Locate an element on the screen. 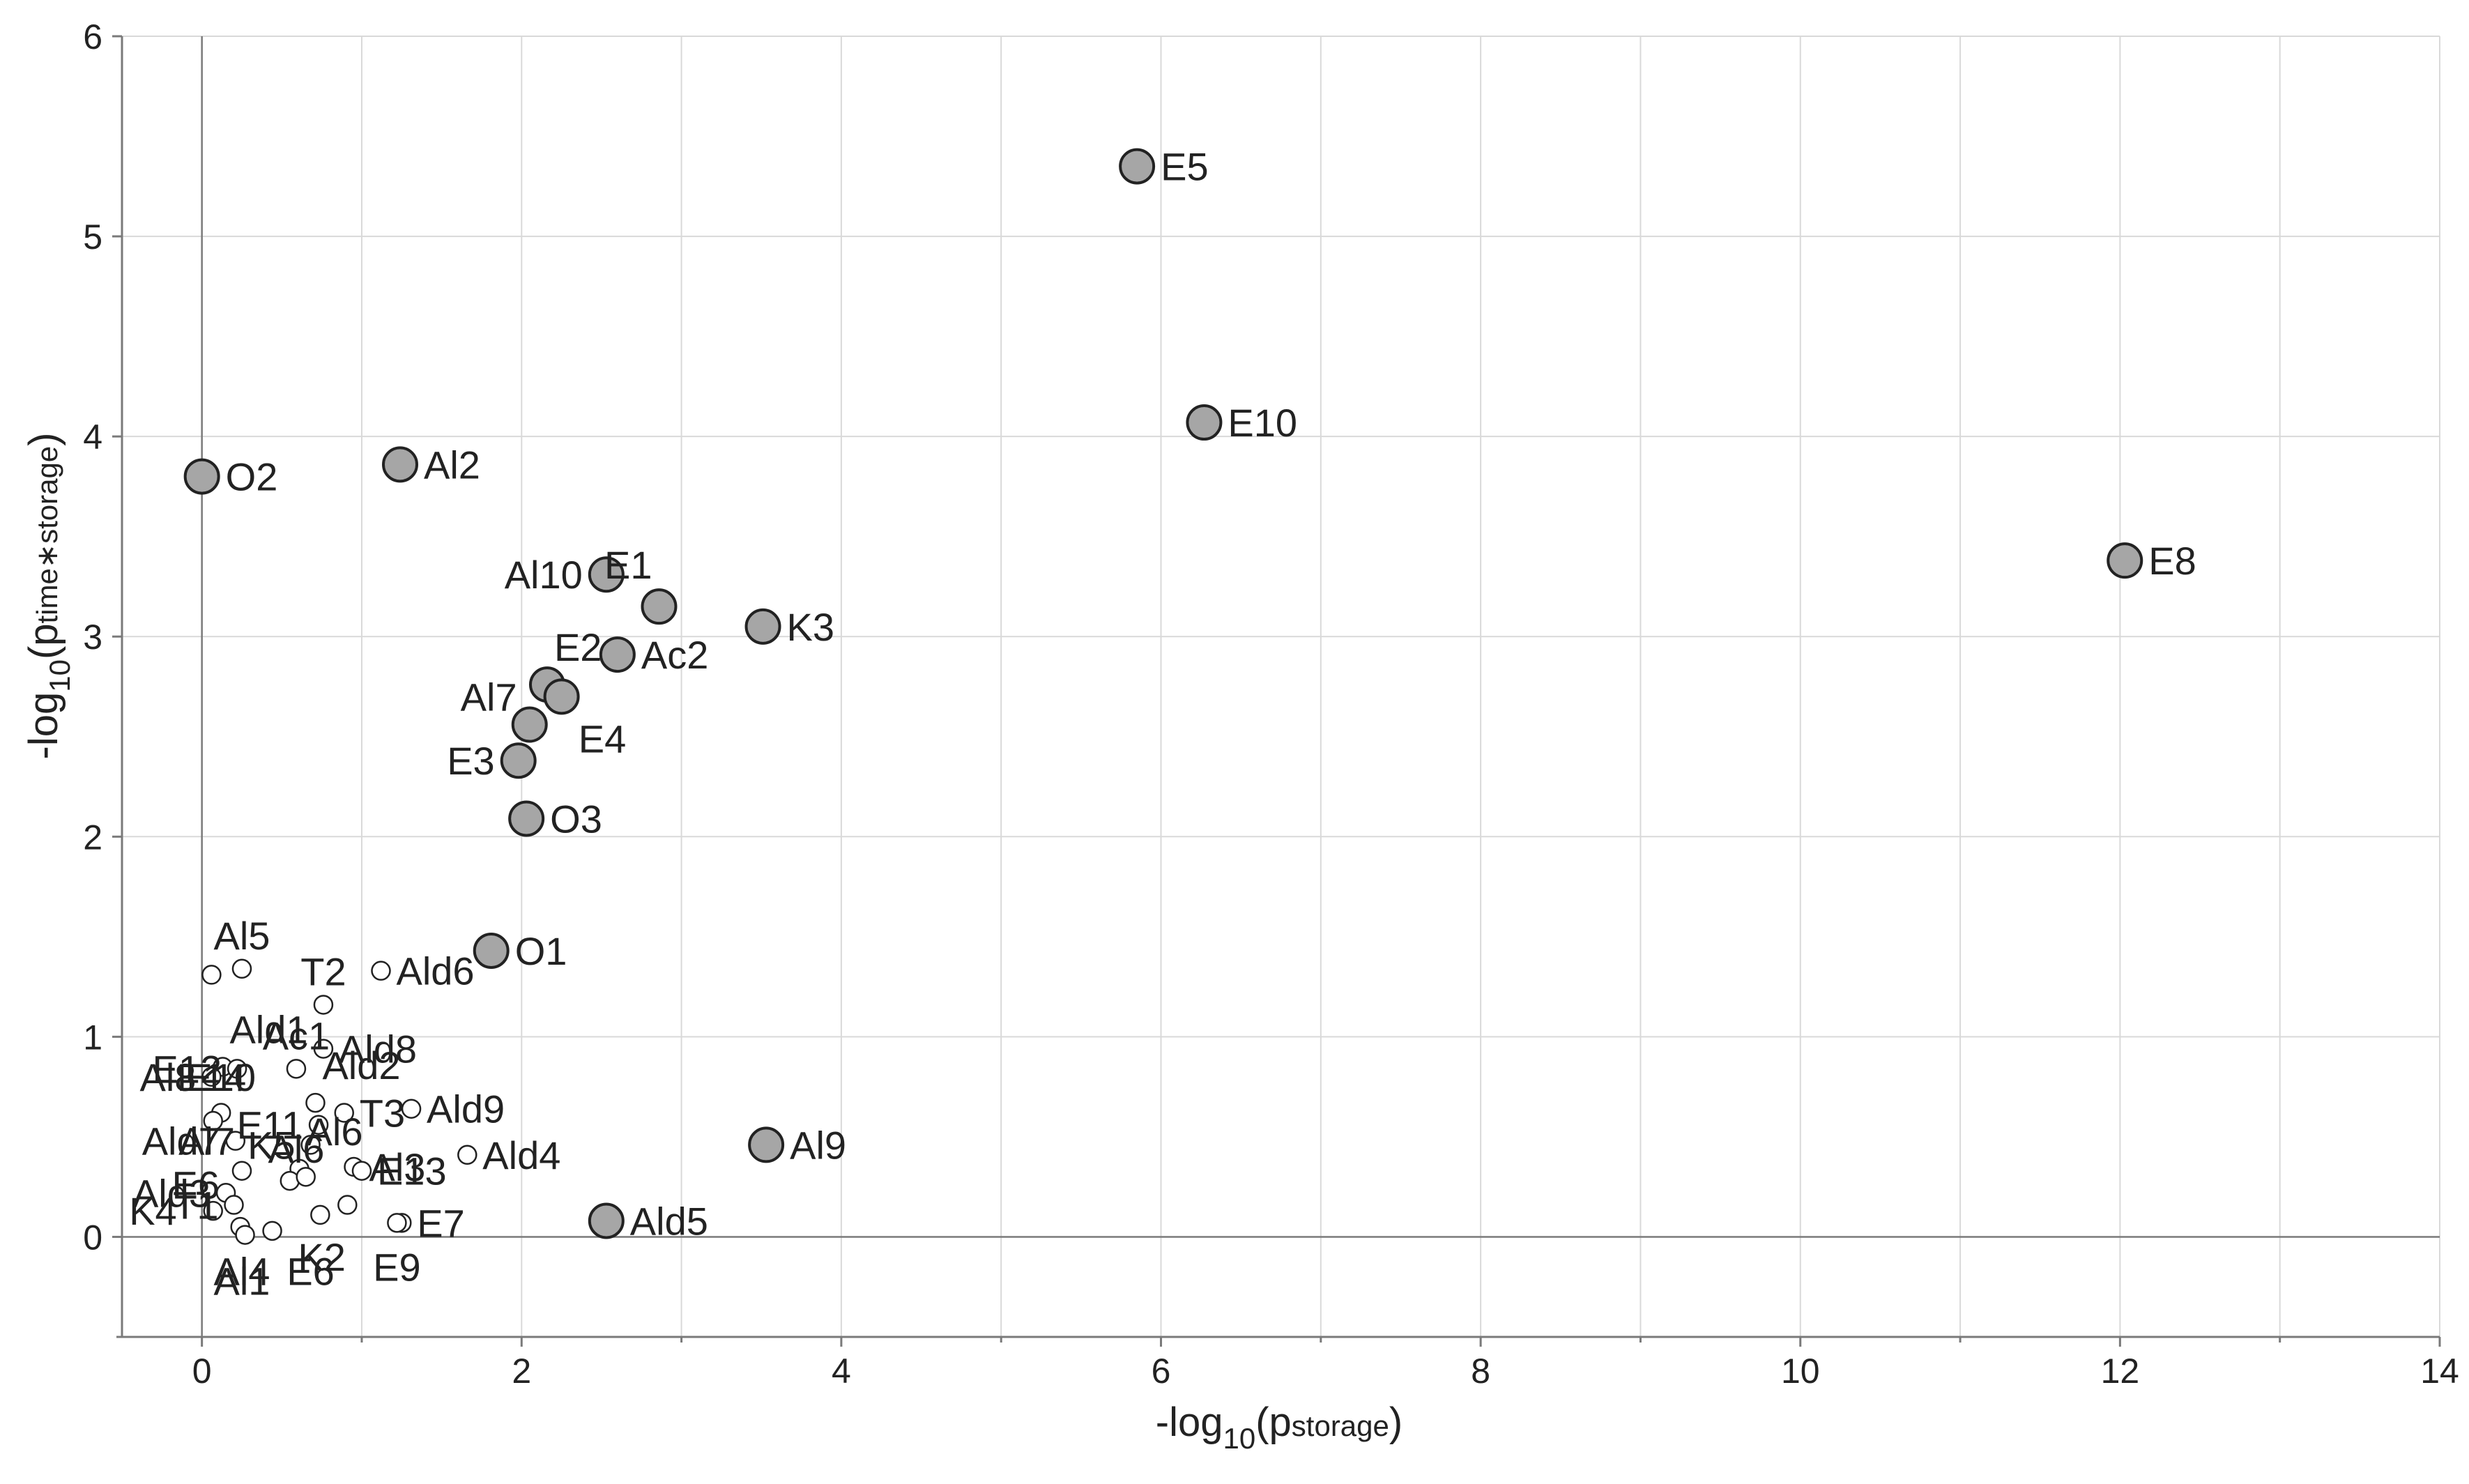 This screenshot has width=2469, height=1484. y-tick-label: 3 is located at coordinates (92, 637).